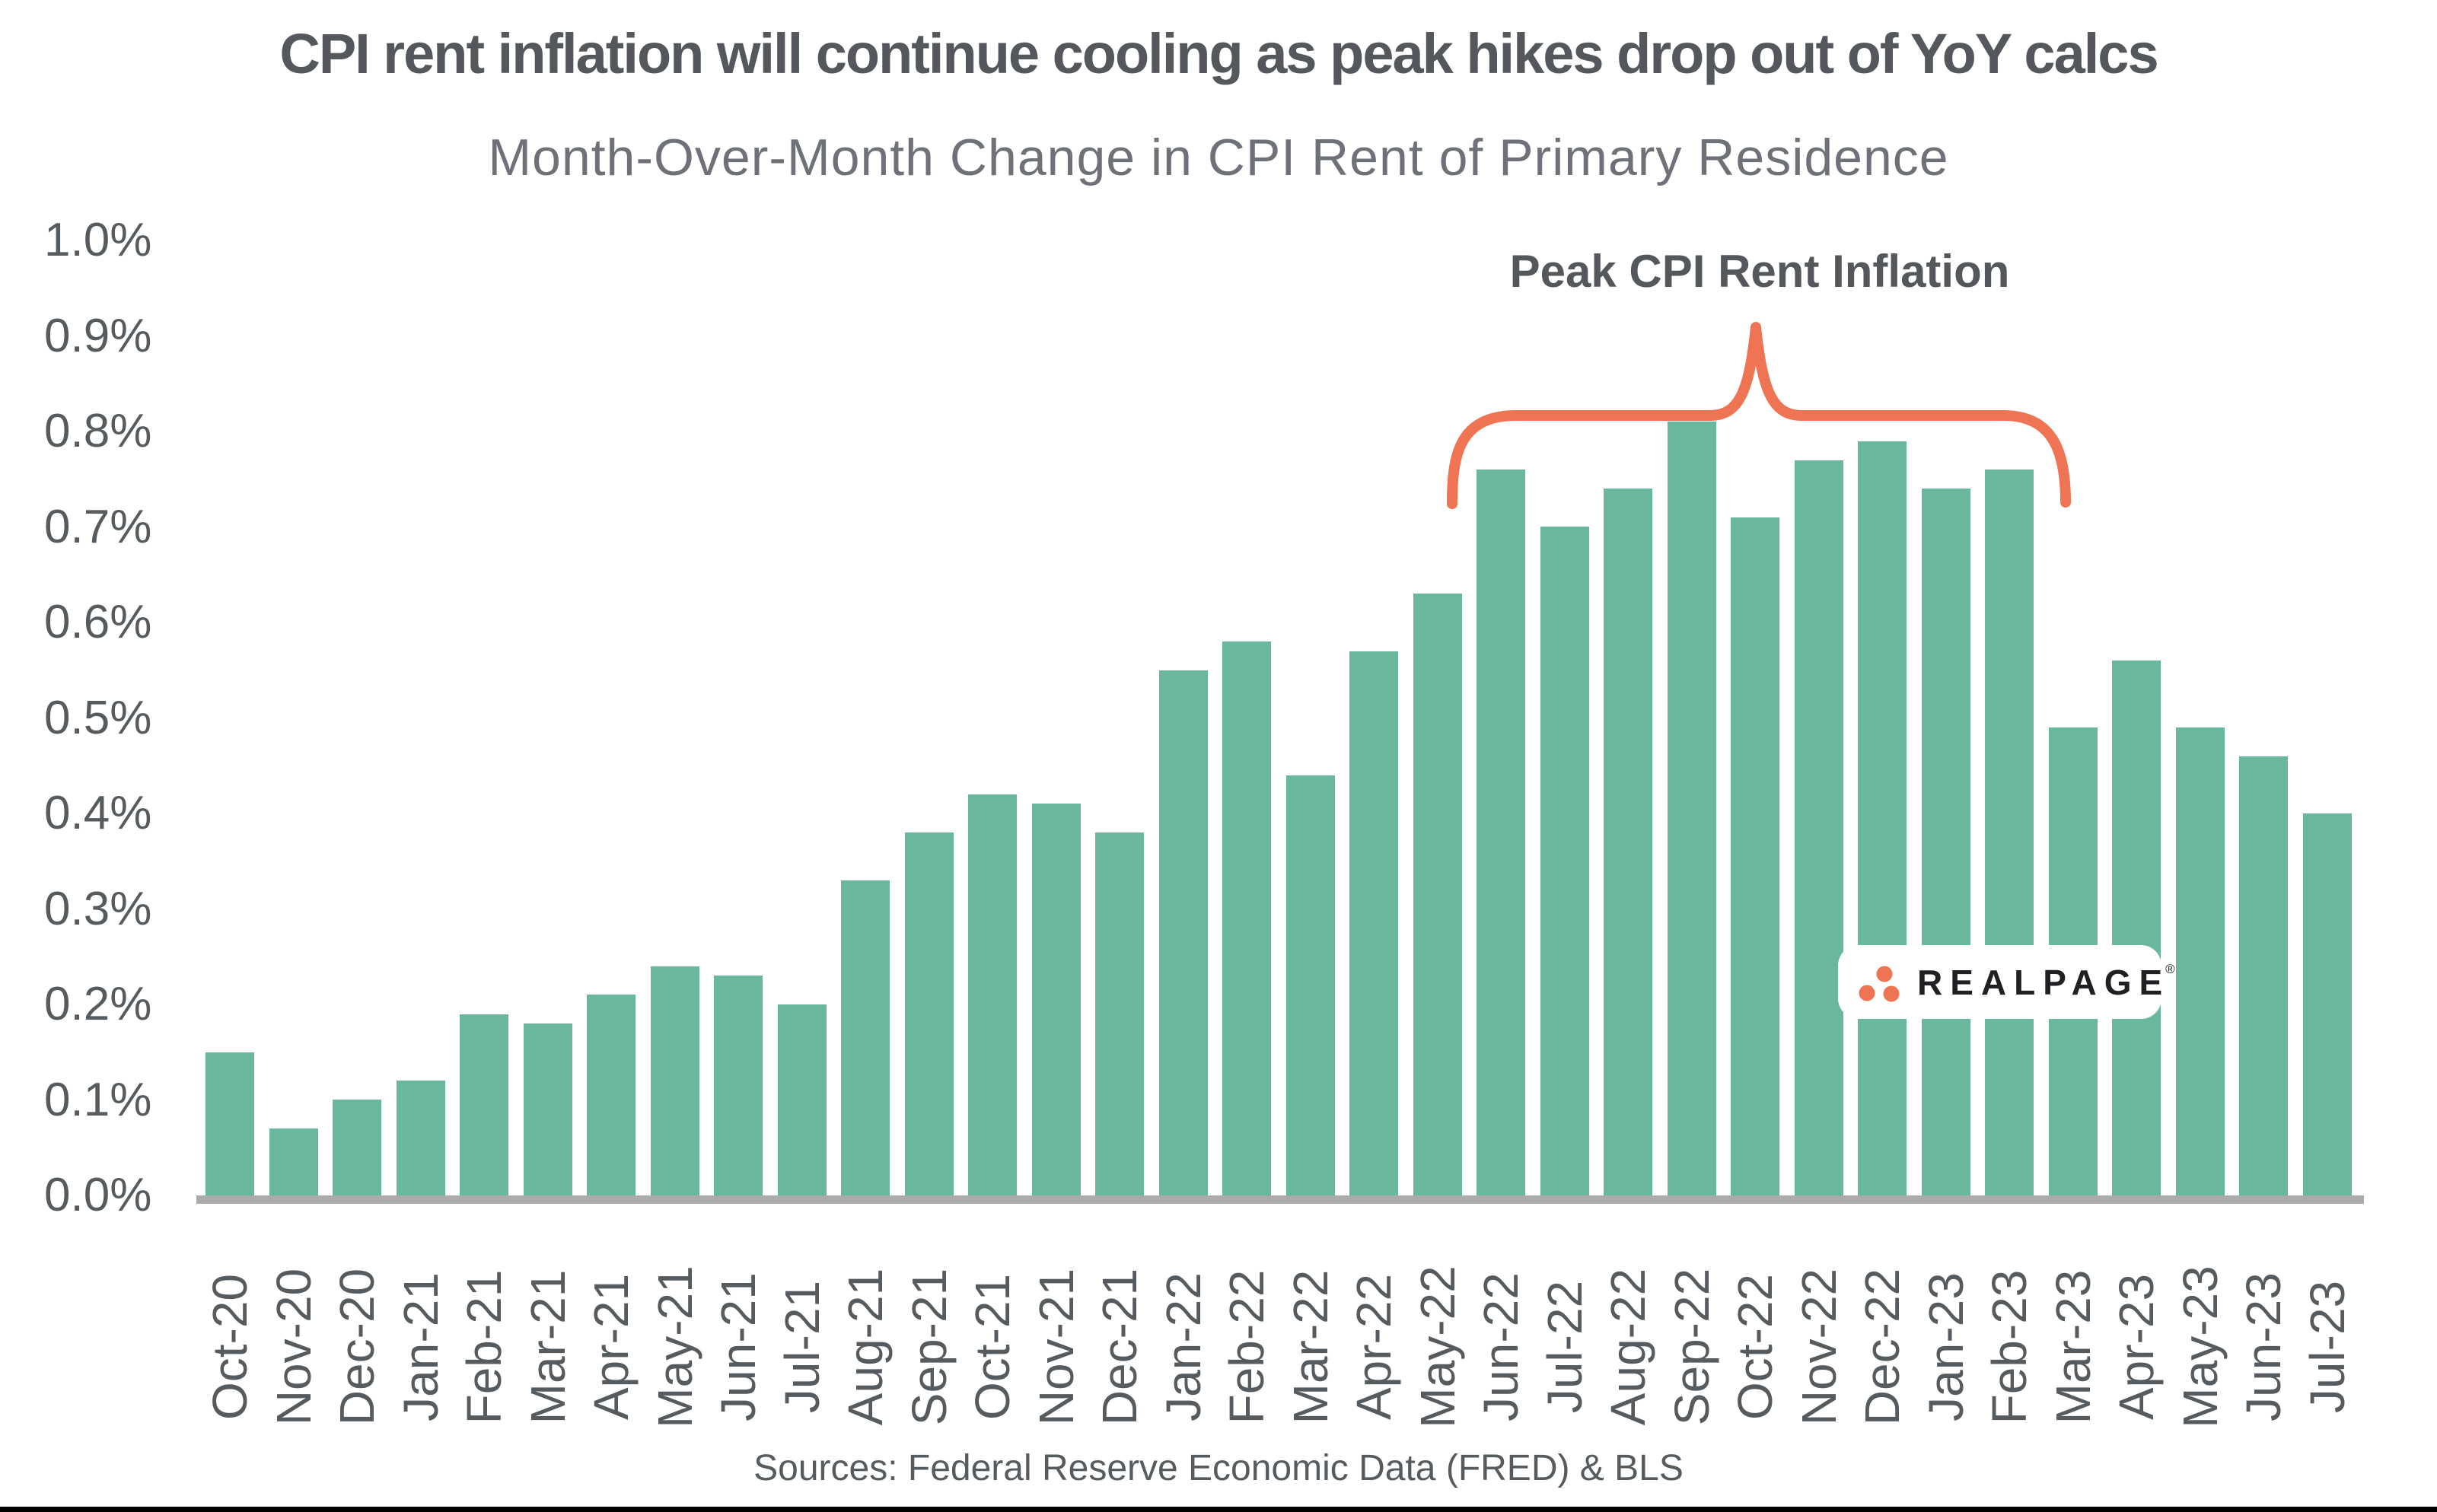 The image size is (2437, 1512). Describe the element at coordinates (98, 431) in the screenshot. I see `y-tick-label: 0.8%` at that location.